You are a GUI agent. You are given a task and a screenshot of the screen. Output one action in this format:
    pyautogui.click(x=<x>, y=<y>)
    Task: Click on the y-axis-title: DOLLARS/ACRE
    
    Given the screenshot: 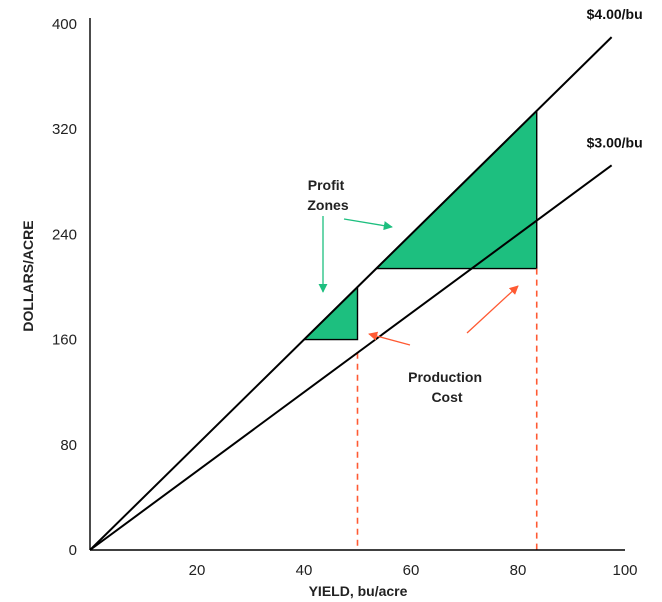 What is the action you would take?
    pyautogui.click(x=28, y=275)
    